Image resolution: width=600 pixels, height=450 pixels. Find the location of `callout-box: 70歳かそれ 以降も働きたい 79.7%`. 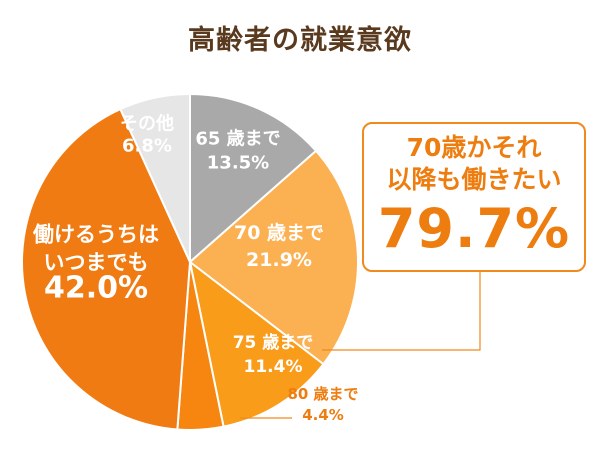

callout-box: 70歳かそれ 以降も働きたい 79.7% is located at coordinates (474, 197).